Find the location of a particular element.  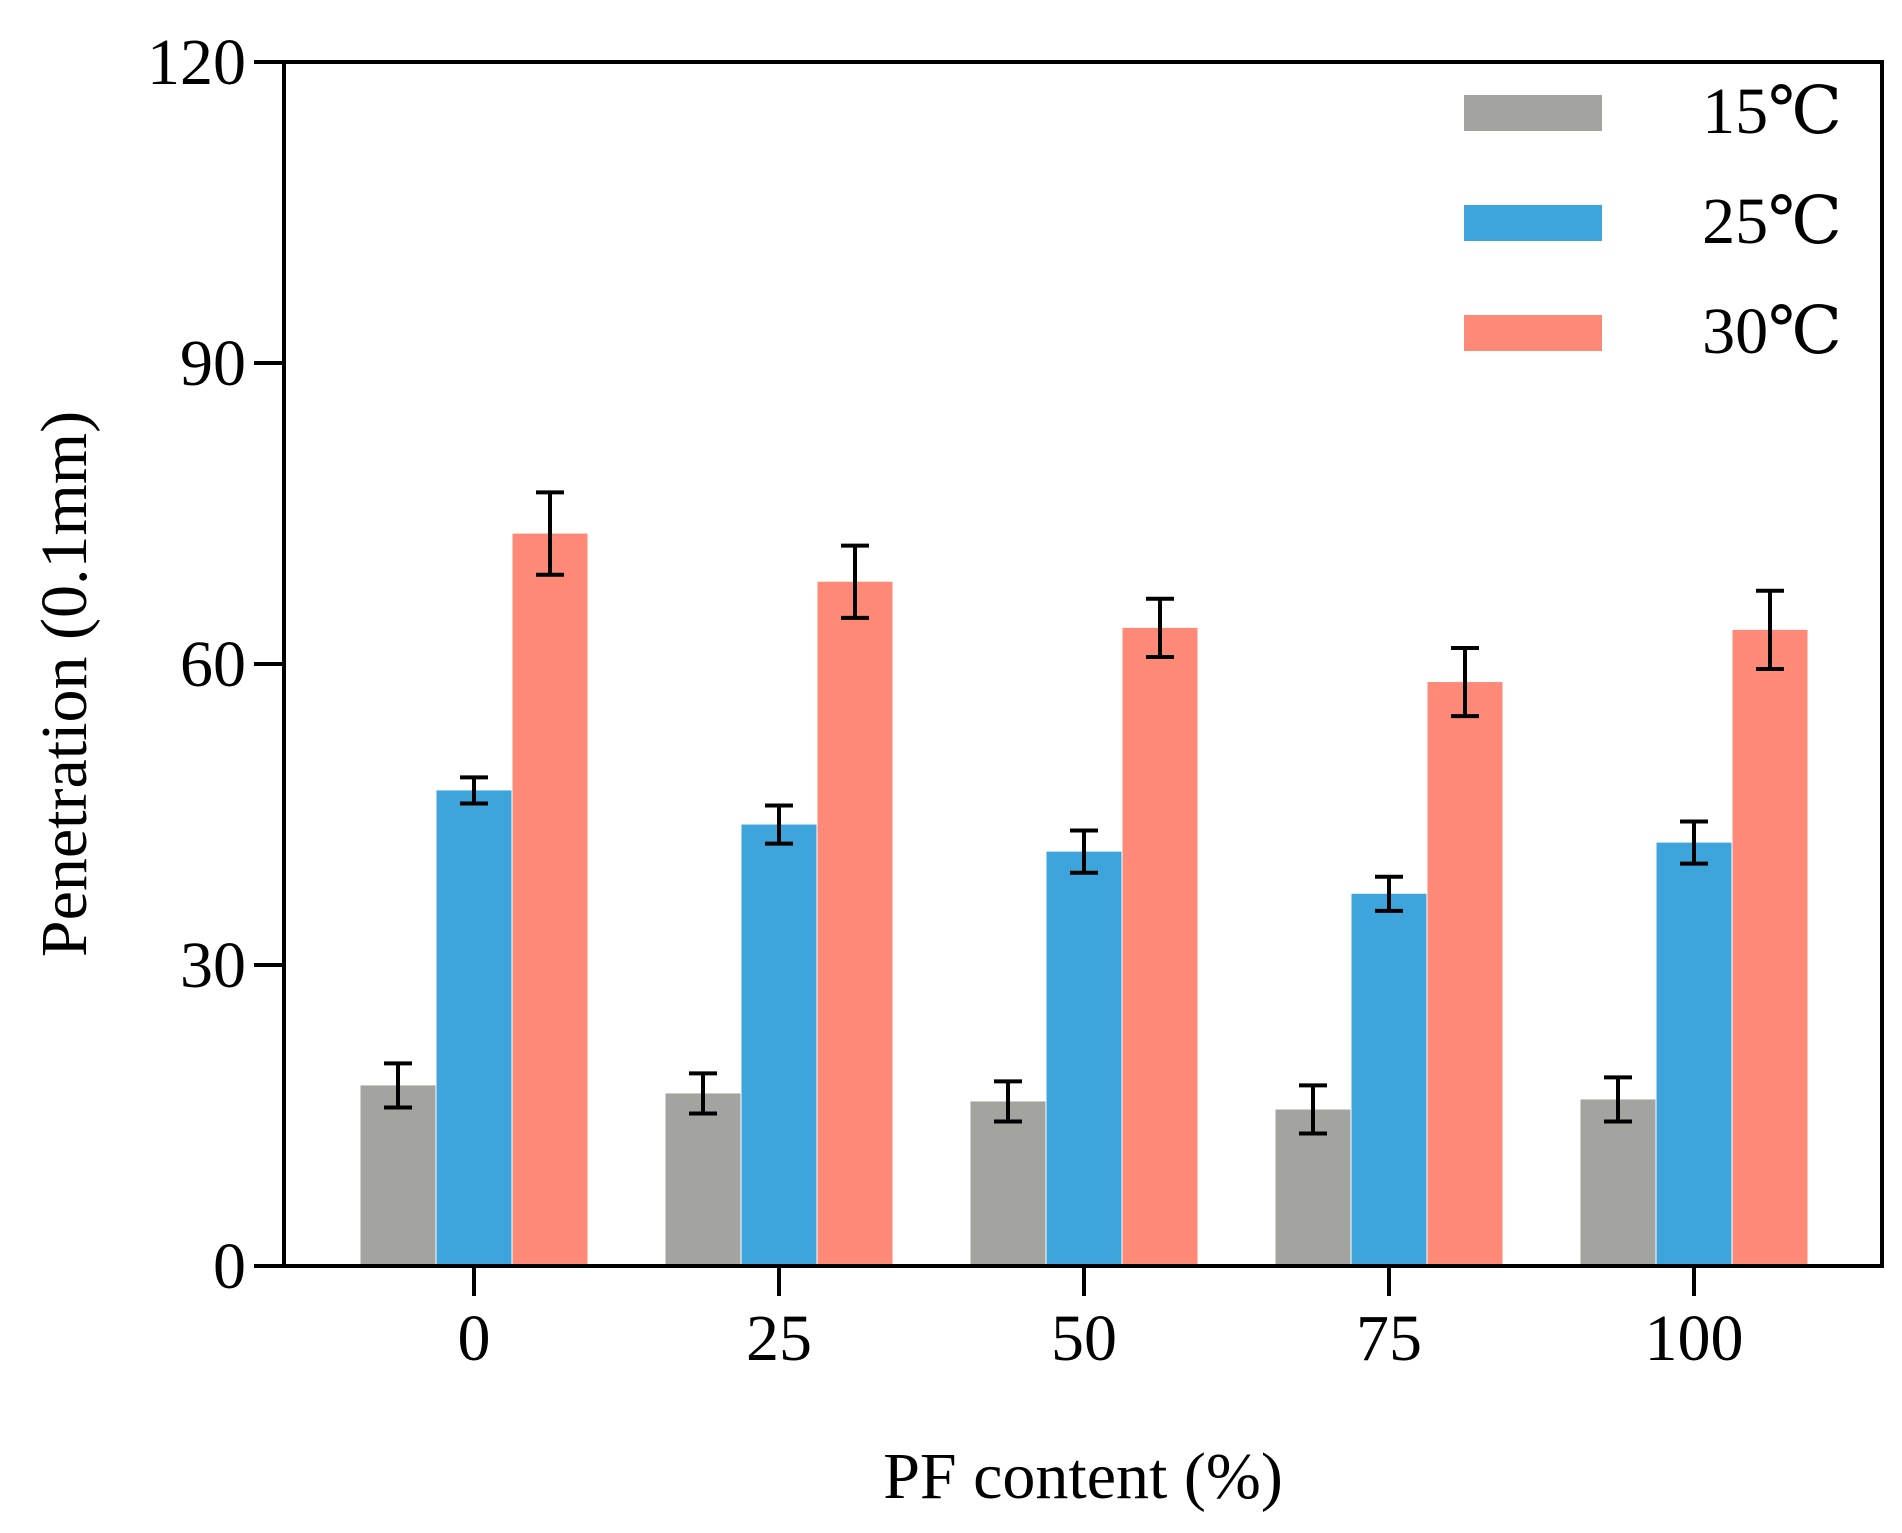

legend: 15℃ 25℃ 30℃ is located at coordinates (1653, 221).